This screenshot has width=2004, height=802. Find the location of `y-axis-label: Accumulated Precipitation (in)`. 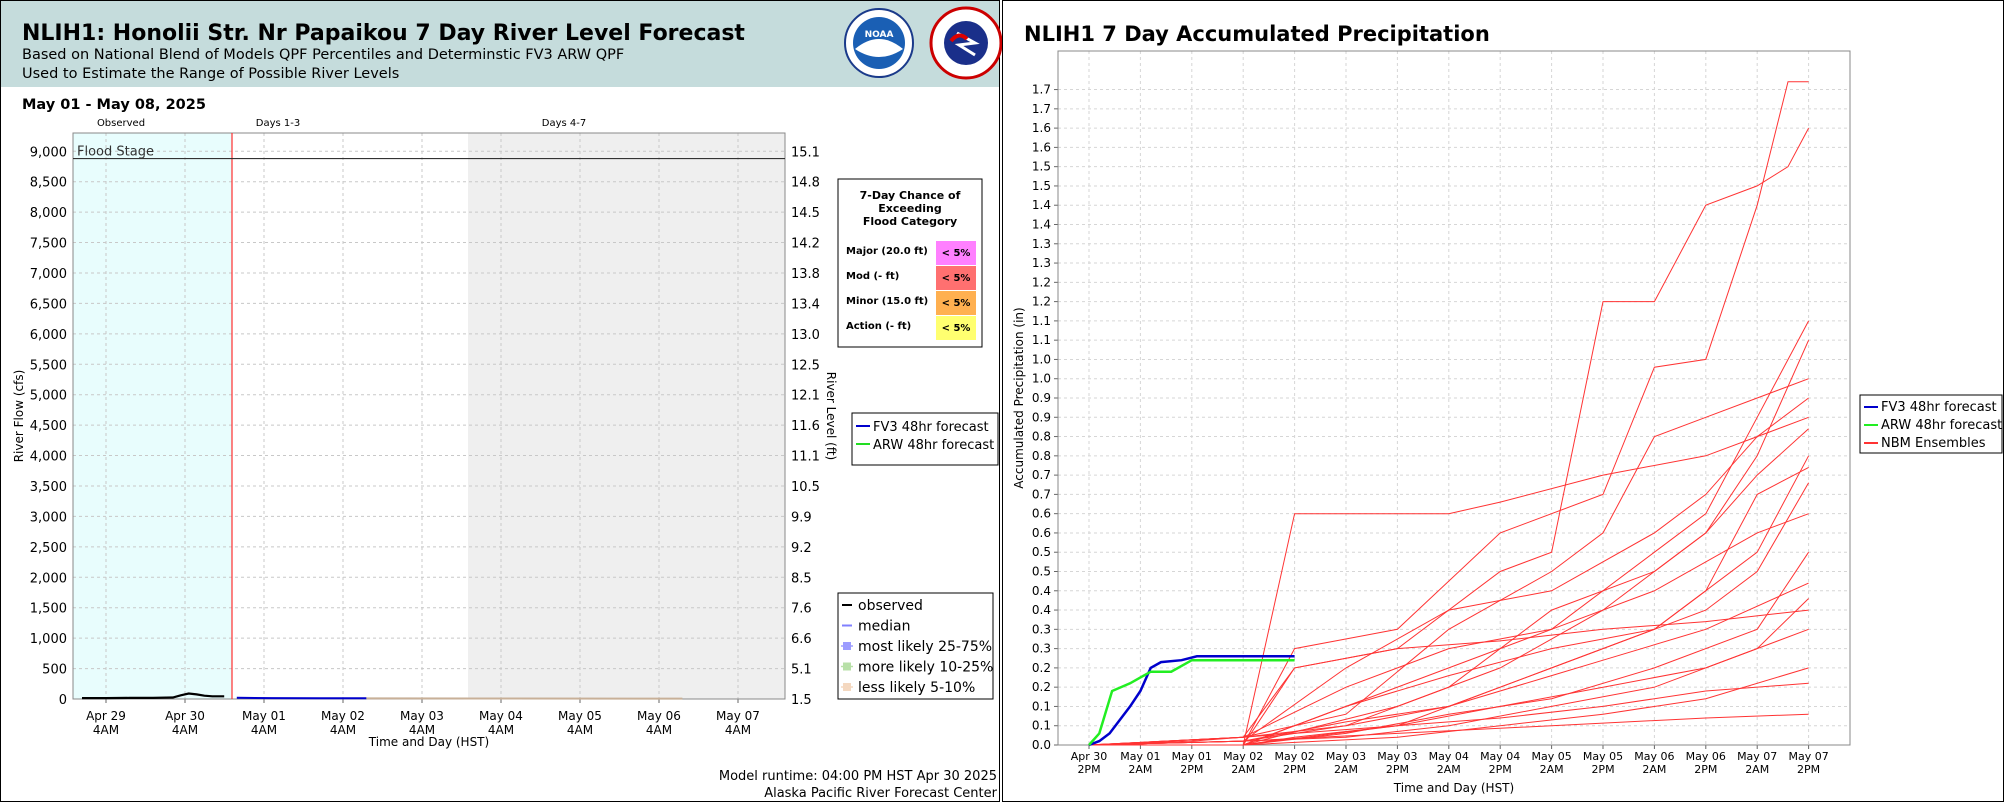

y-axis-label: Accumulated Precipitation (in) is located at coordinates (1019, 397).